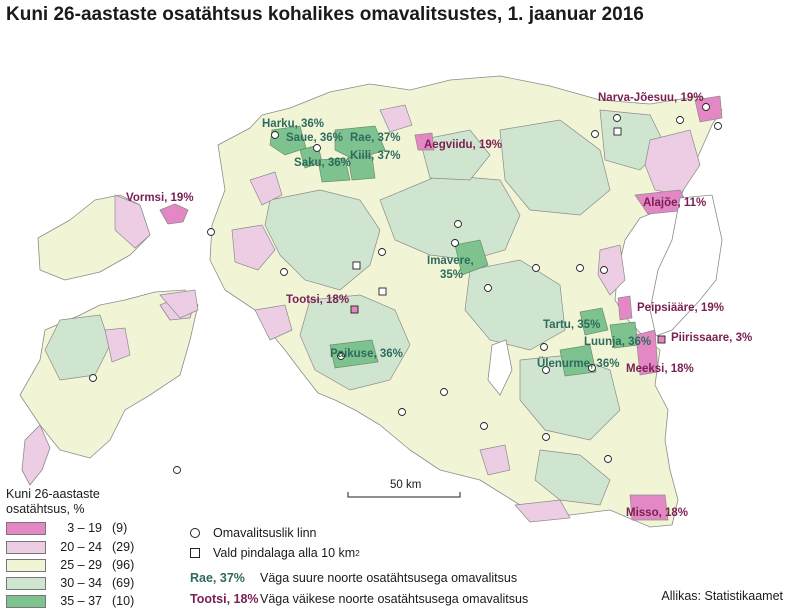 The width and height of the screenshot is (792, 611). Describe the element at coordinates (81, 583) in the screenshot. I see `legend-range: 30 – 34` at that location.